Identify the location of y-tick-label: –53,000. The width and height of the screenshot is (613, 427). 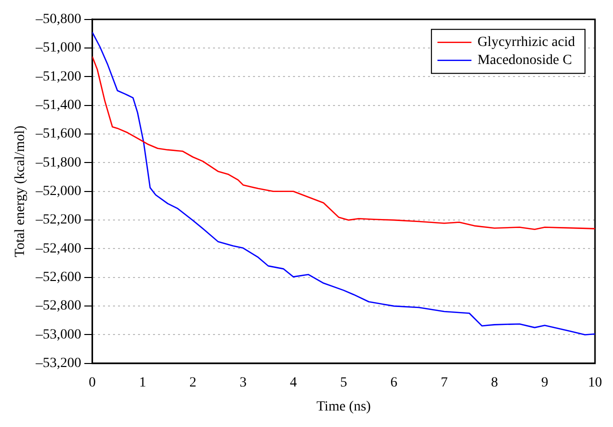
(58, 334).